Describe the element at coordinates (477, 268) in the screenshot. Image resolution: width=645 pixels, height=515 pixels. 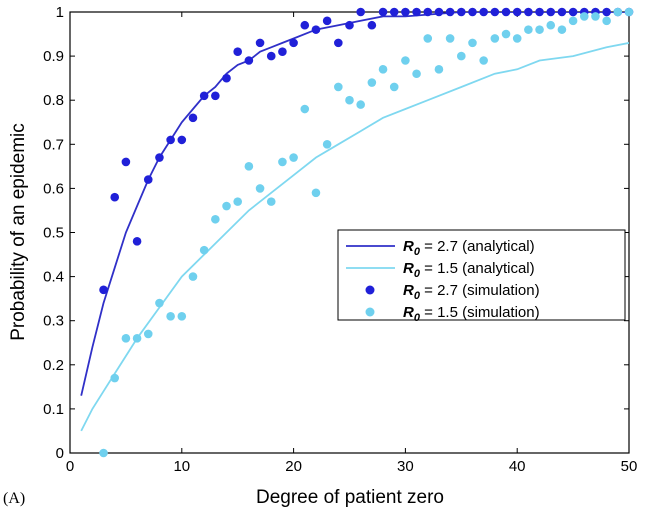
I see `legend-text: = 1.5 (analytical)` at that location.